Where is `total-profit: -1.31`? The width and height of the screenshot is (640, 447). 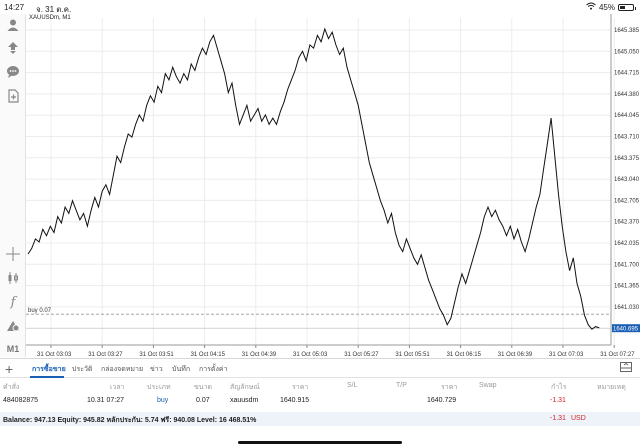 total-profit: -1.31 is located at coordinates (558, 418).